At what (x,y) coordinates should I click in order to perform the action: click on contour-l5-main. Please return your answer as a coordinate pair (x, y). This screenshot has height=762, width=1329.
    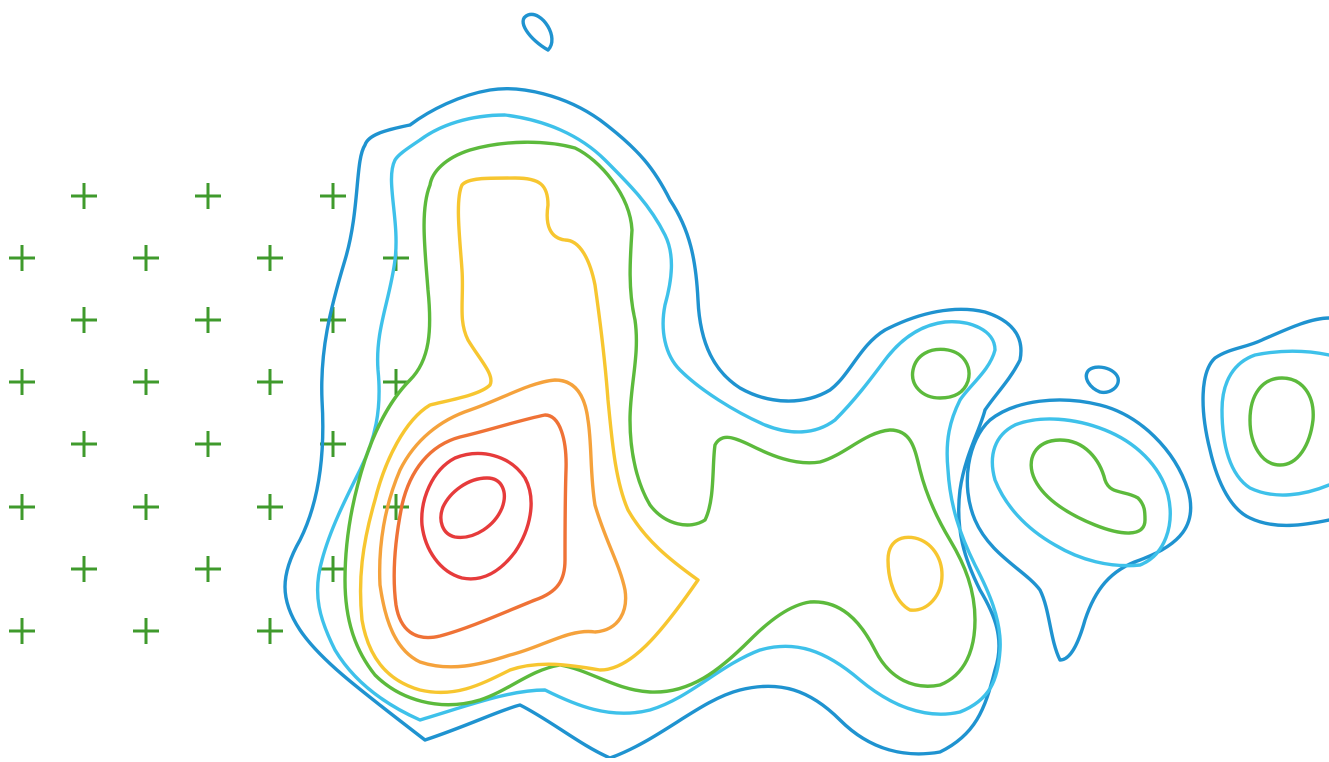
    Looking at the image, I should click on (502, 523).